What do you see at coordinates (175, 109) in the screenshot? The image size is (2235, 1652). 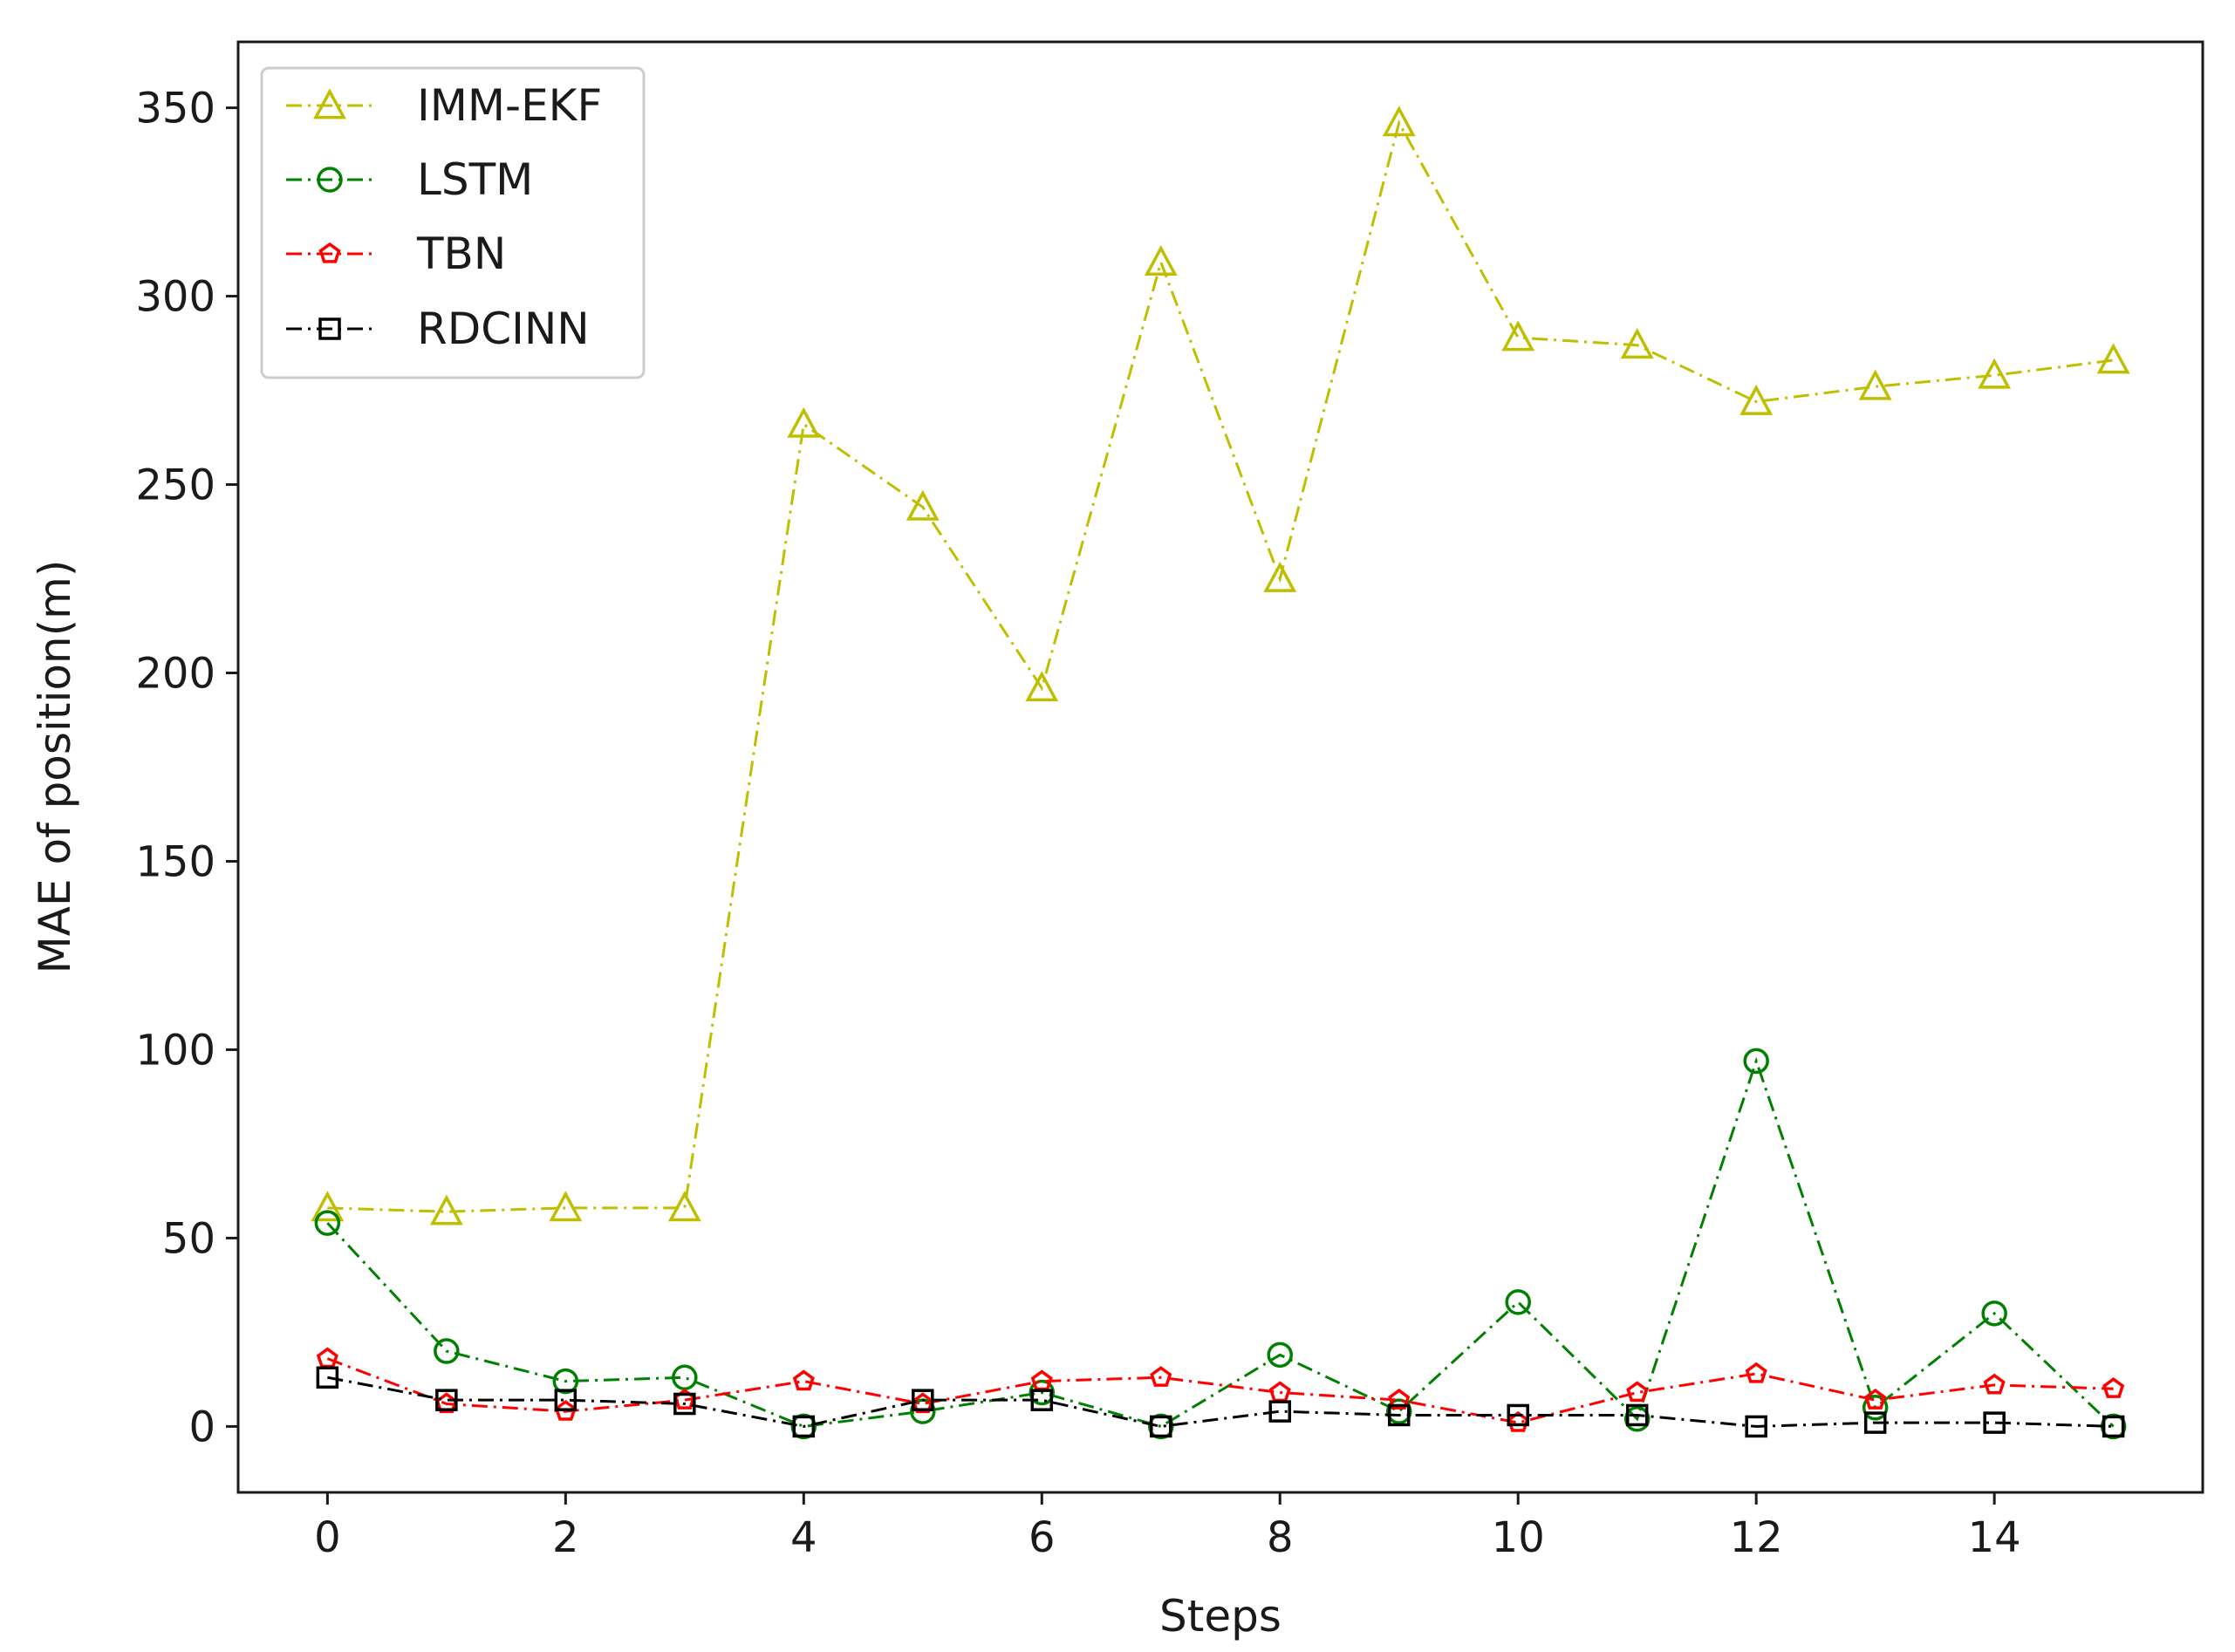 I see `y-tick-label: 350` at bounding box center [175, 109].